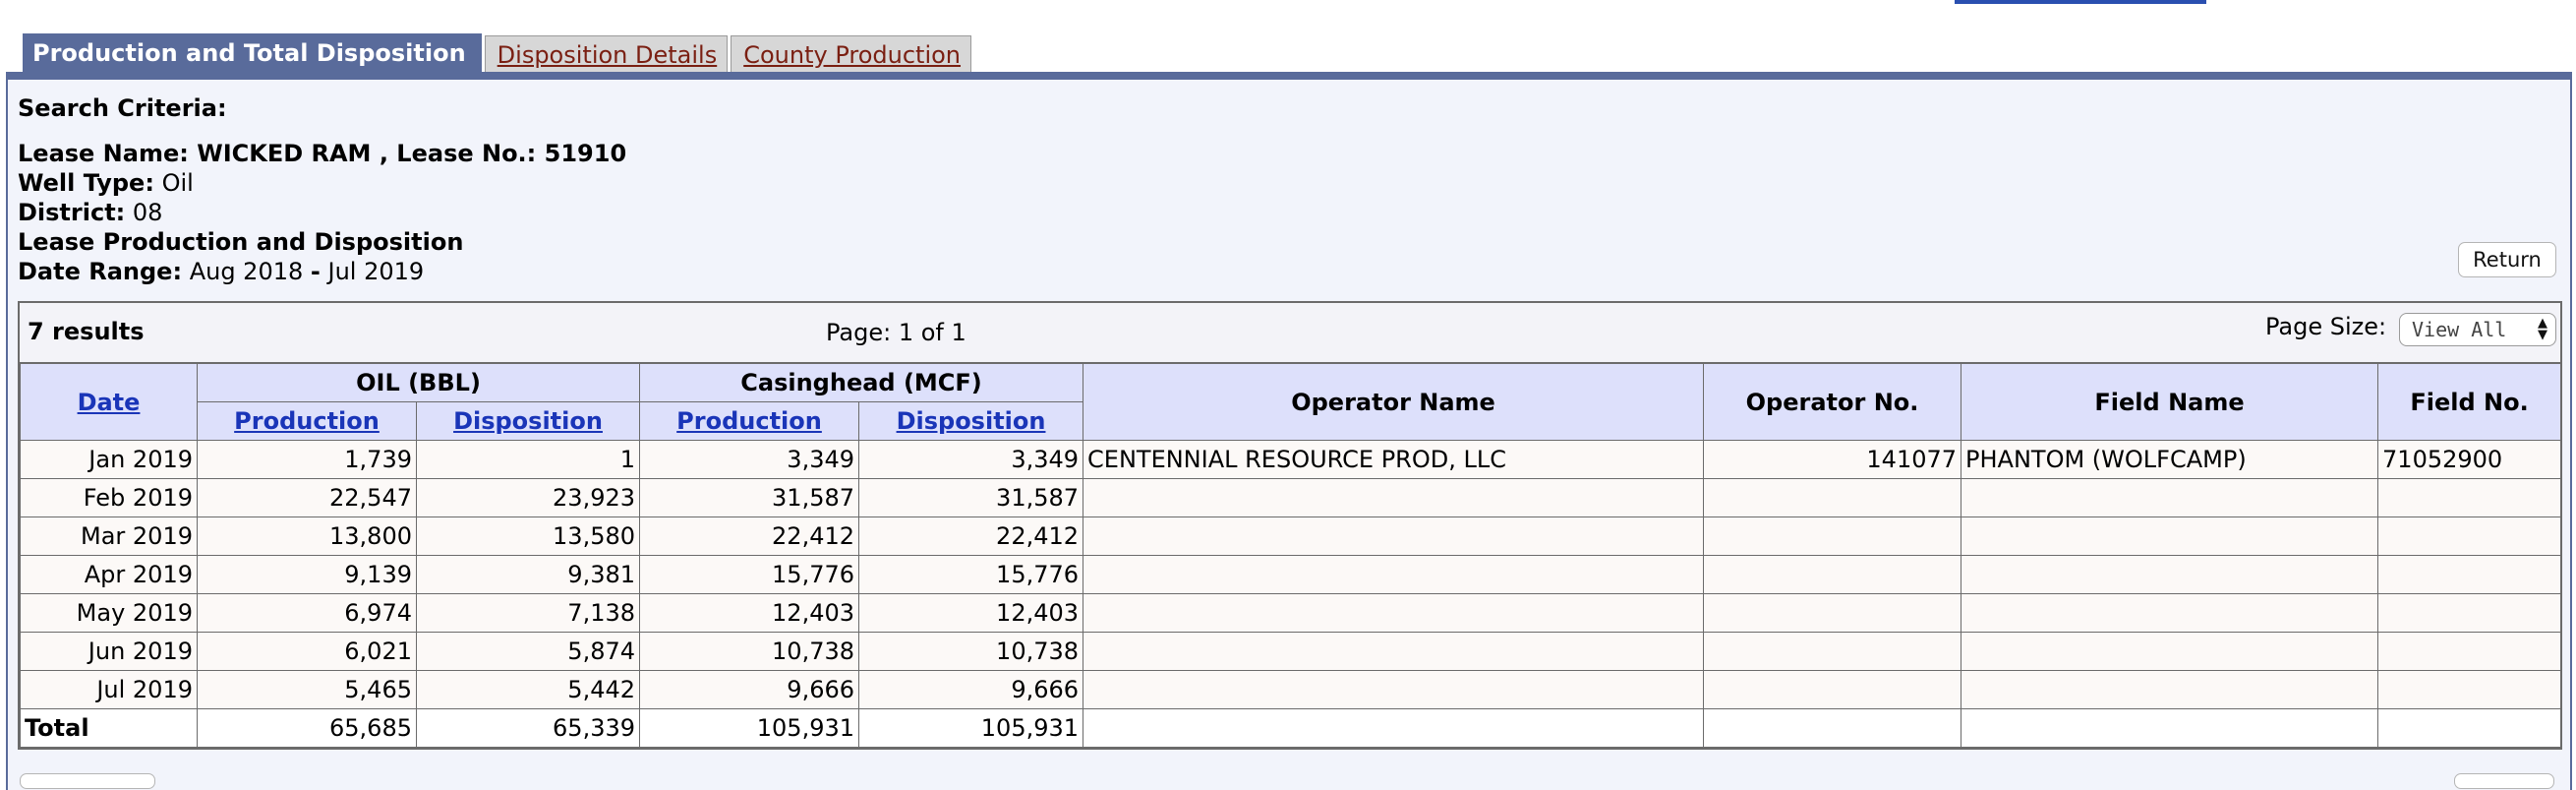  Describe the element at coordinates (2477, 330) in the screenshot. I see `page-size-select: View All ▲ ▼` at that location.